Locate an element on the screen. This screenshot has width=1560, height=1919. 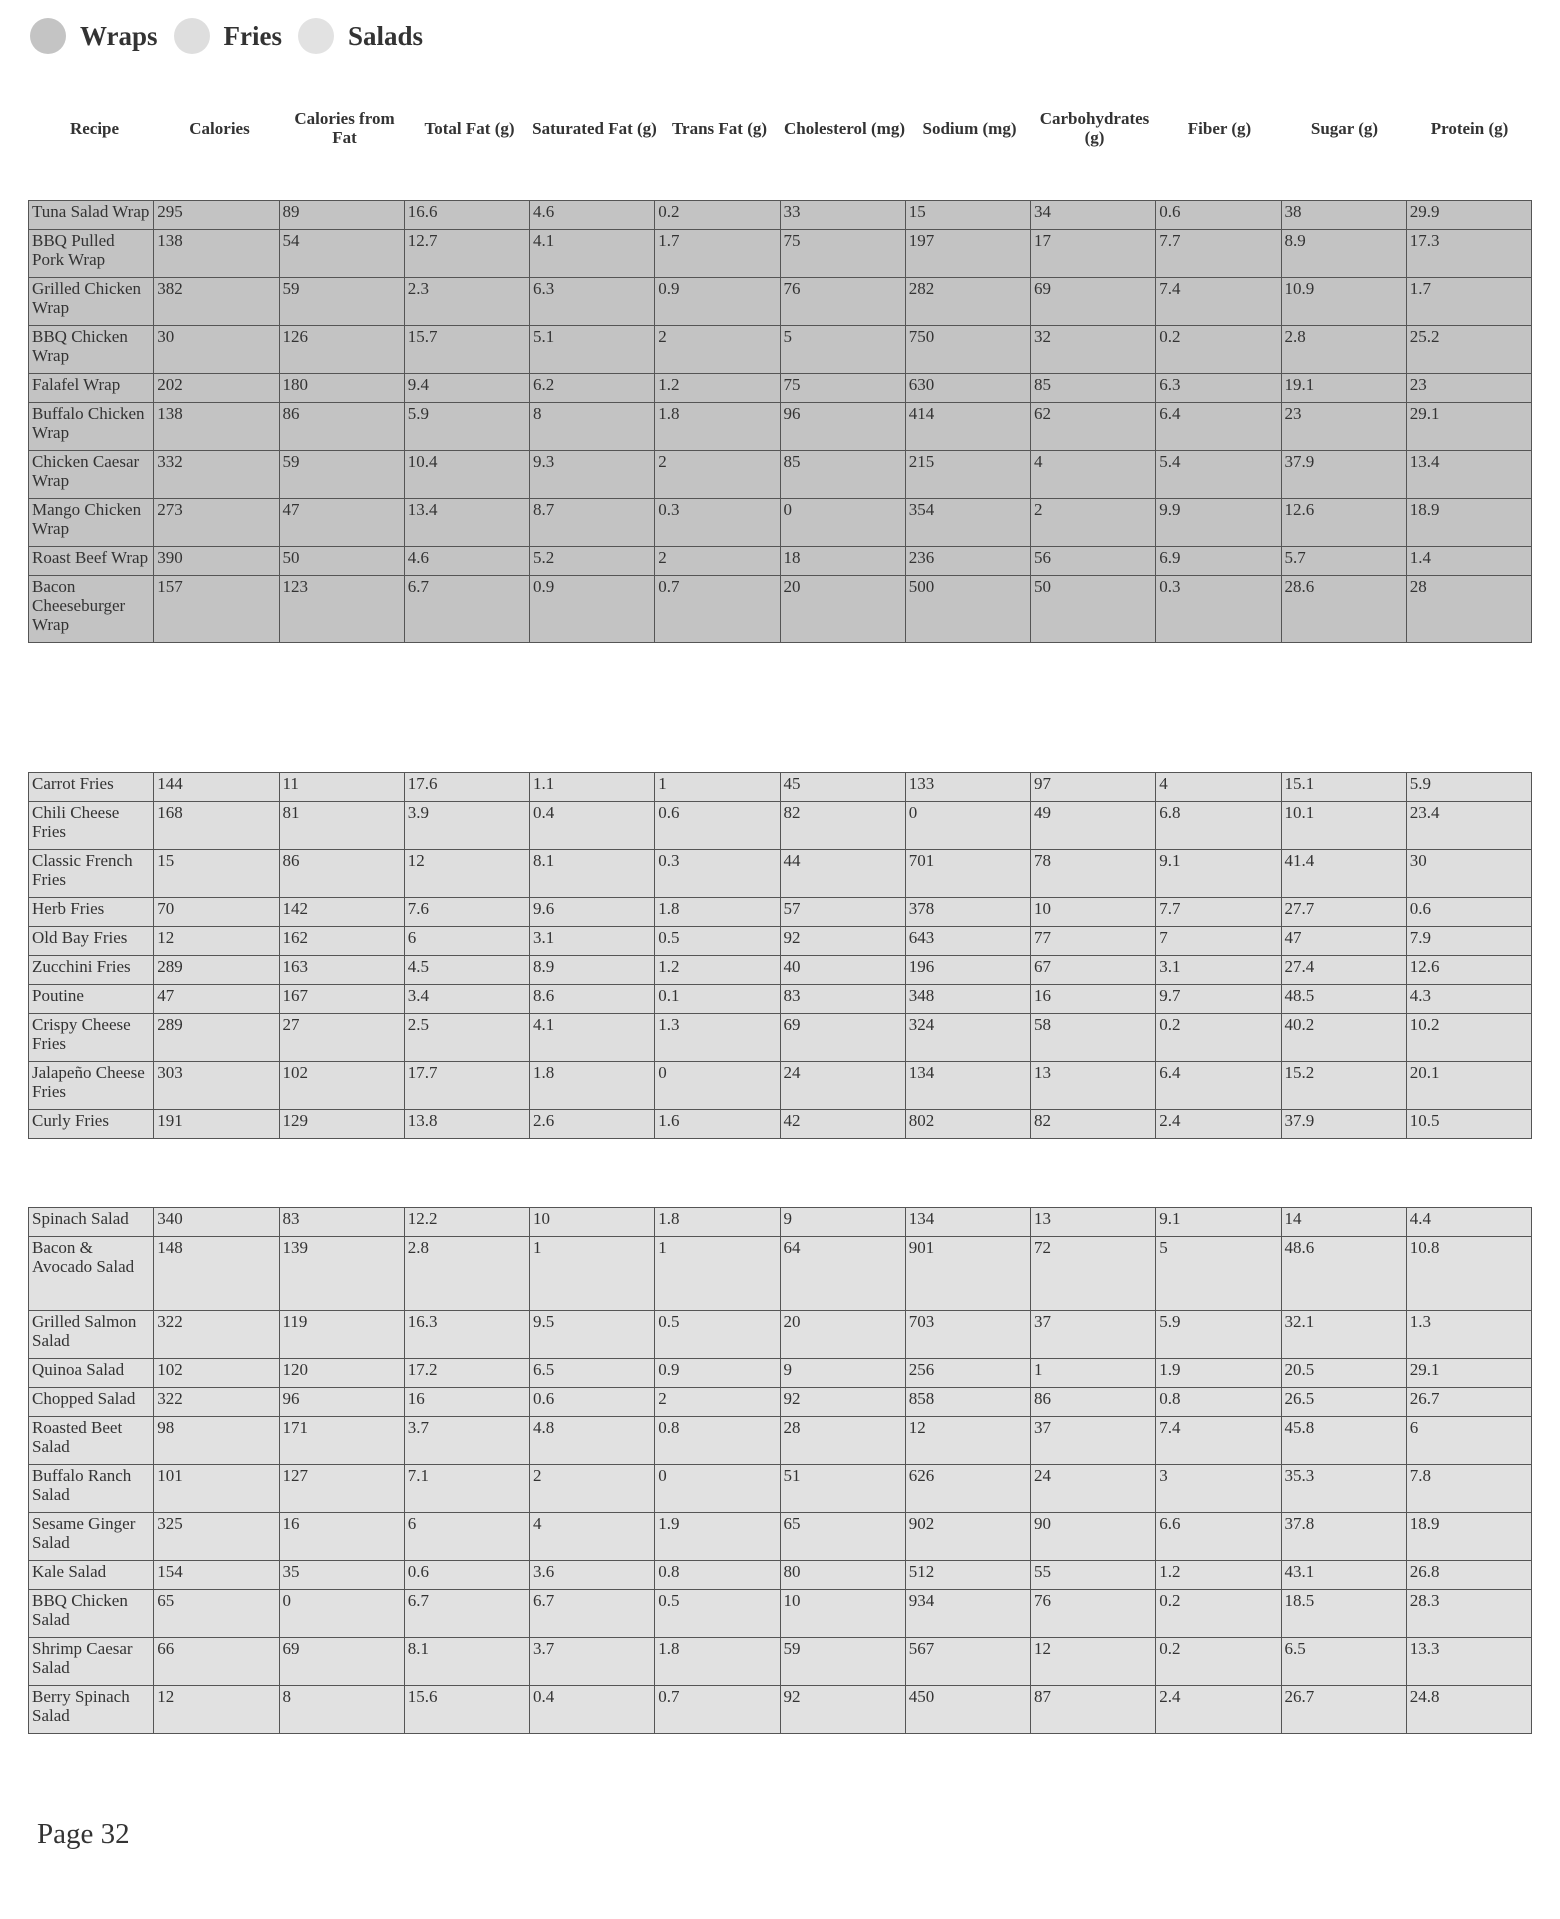
value-cell: 101 is located at coordinates (216, 1488).